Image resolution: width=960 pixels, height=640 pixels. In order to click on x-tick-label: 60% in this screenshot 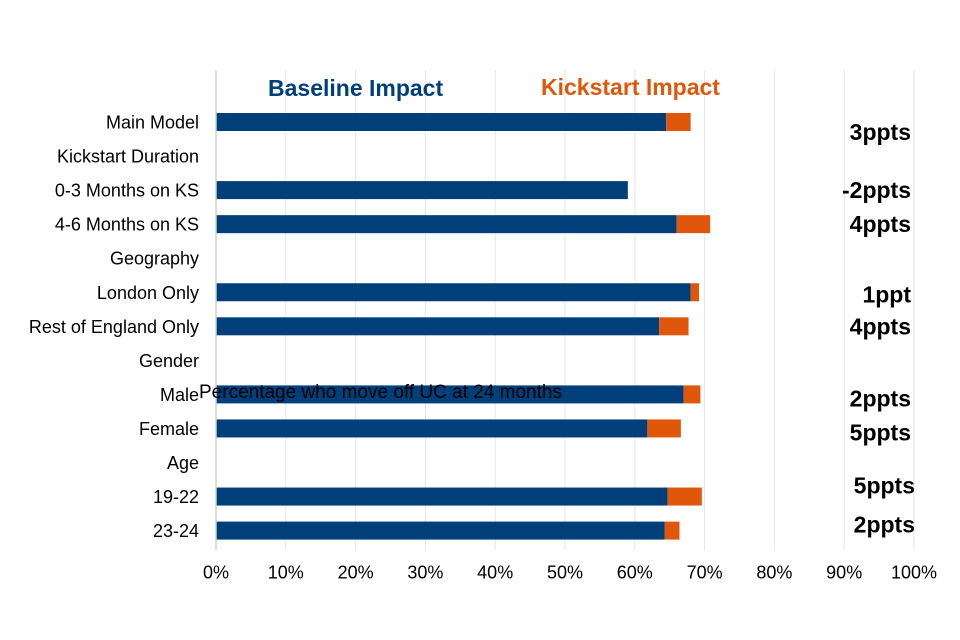, I will do `click(635, 573)`.